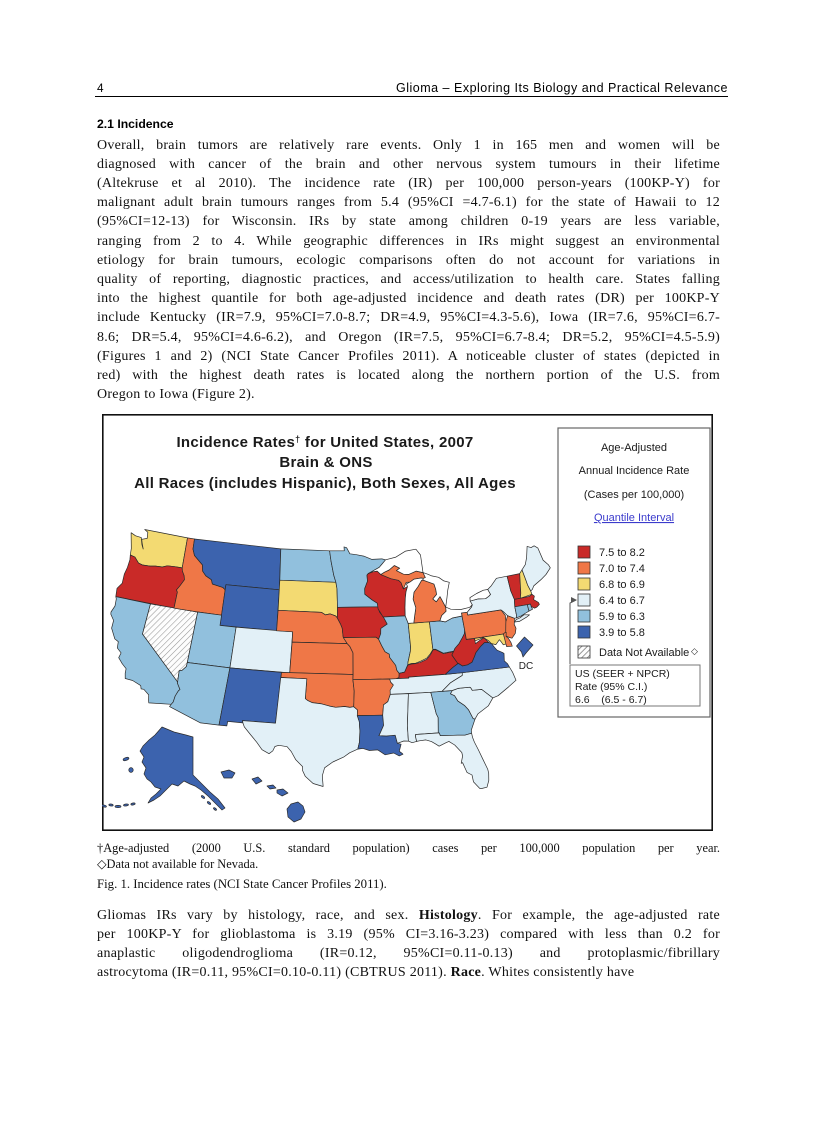  Describe the element at coordinates (622, 601) in the screenshot. I see `svg-text: 6.4 to 6.7` at that location.